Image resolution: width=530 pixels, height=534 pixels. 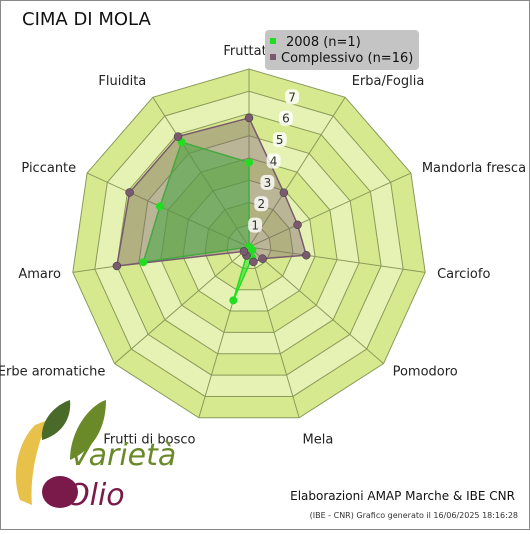 What do you see at coordinates (123, 455) in the screenshot?
I see `logo-text: Varietà` at bounding box center [123, 455].